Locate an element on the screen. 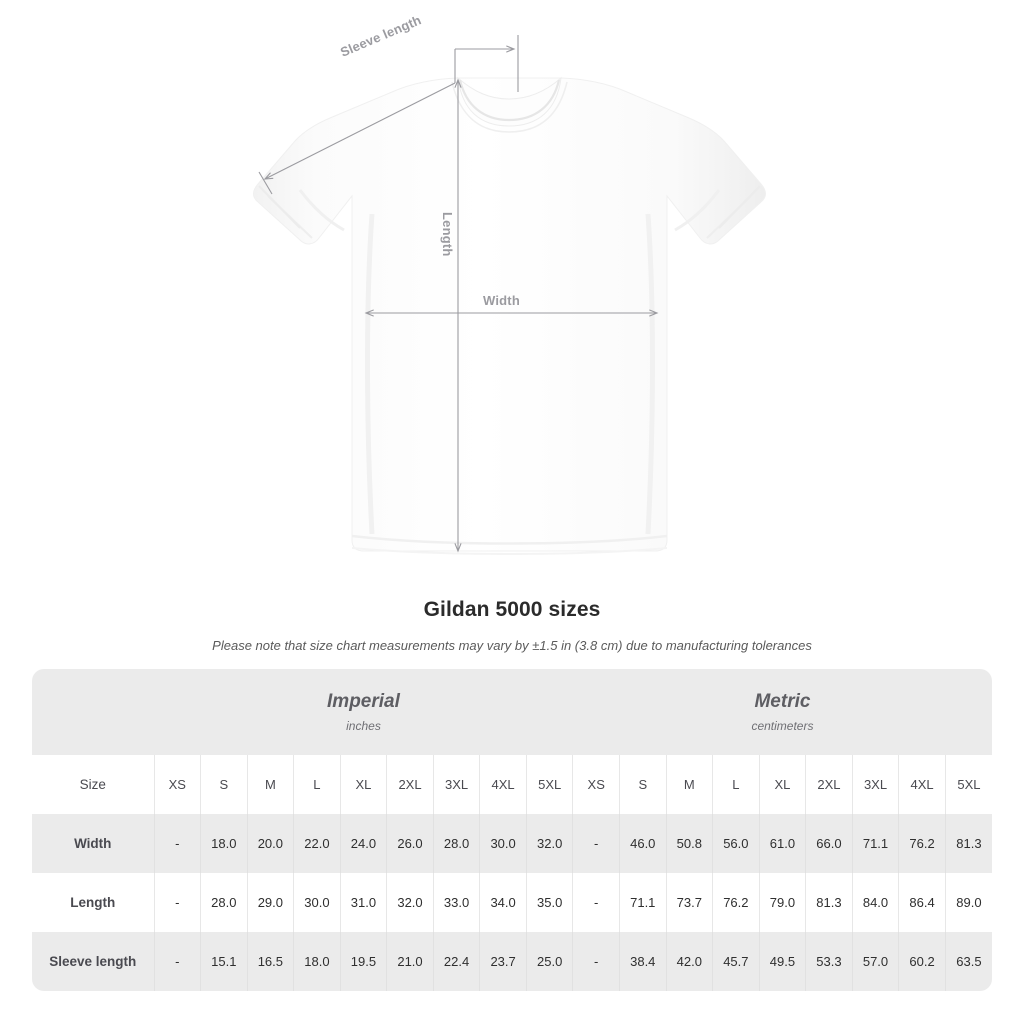  measurement-cell: 50.8 is located at coordinates (689, 843).